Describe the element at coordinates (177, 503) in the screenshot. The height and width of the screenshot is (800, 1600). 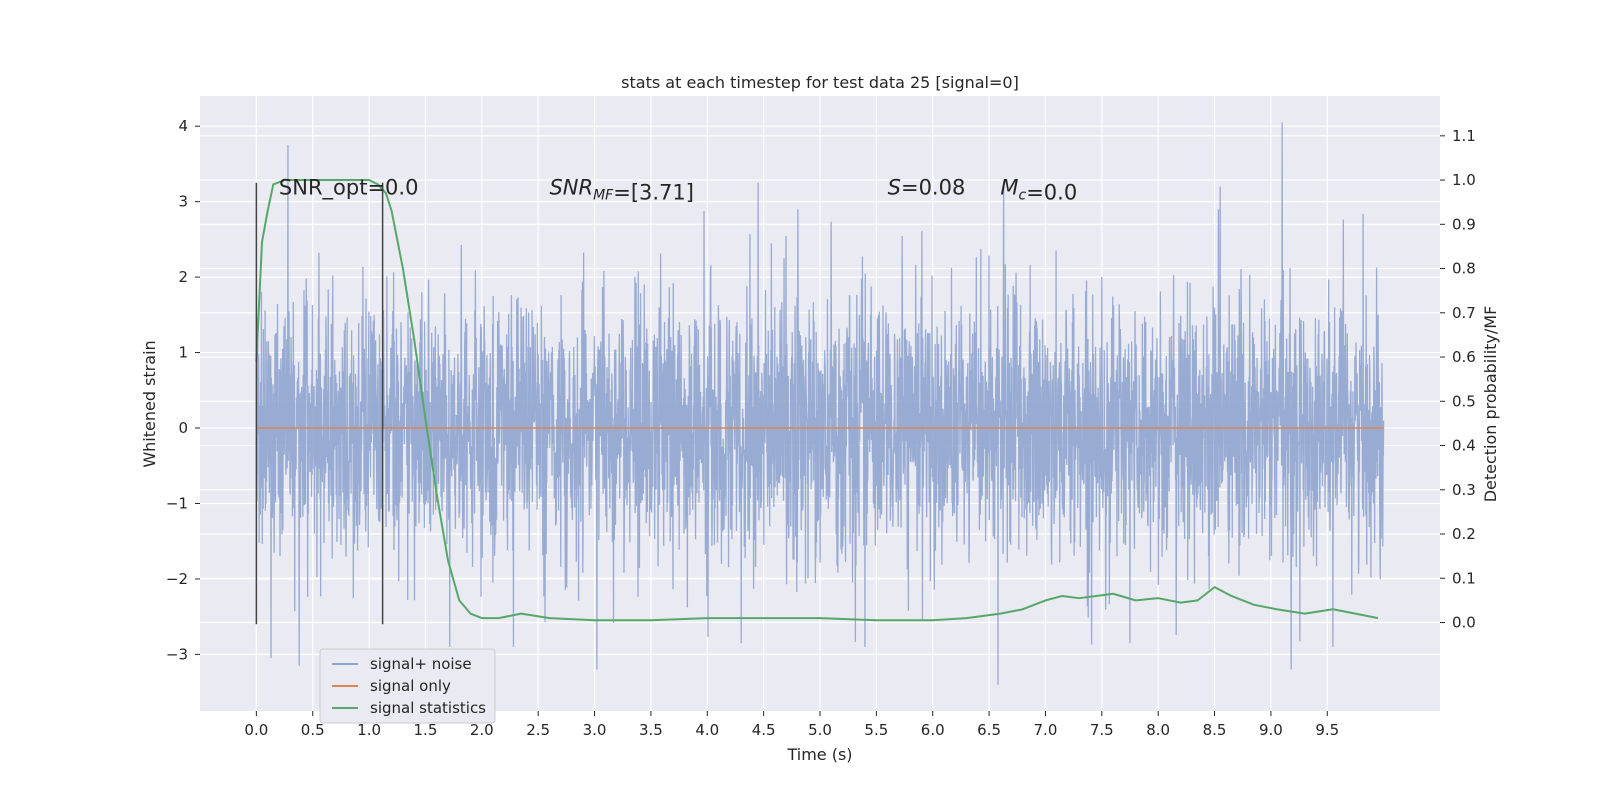
I see `y-tick-label: −1` at that location.